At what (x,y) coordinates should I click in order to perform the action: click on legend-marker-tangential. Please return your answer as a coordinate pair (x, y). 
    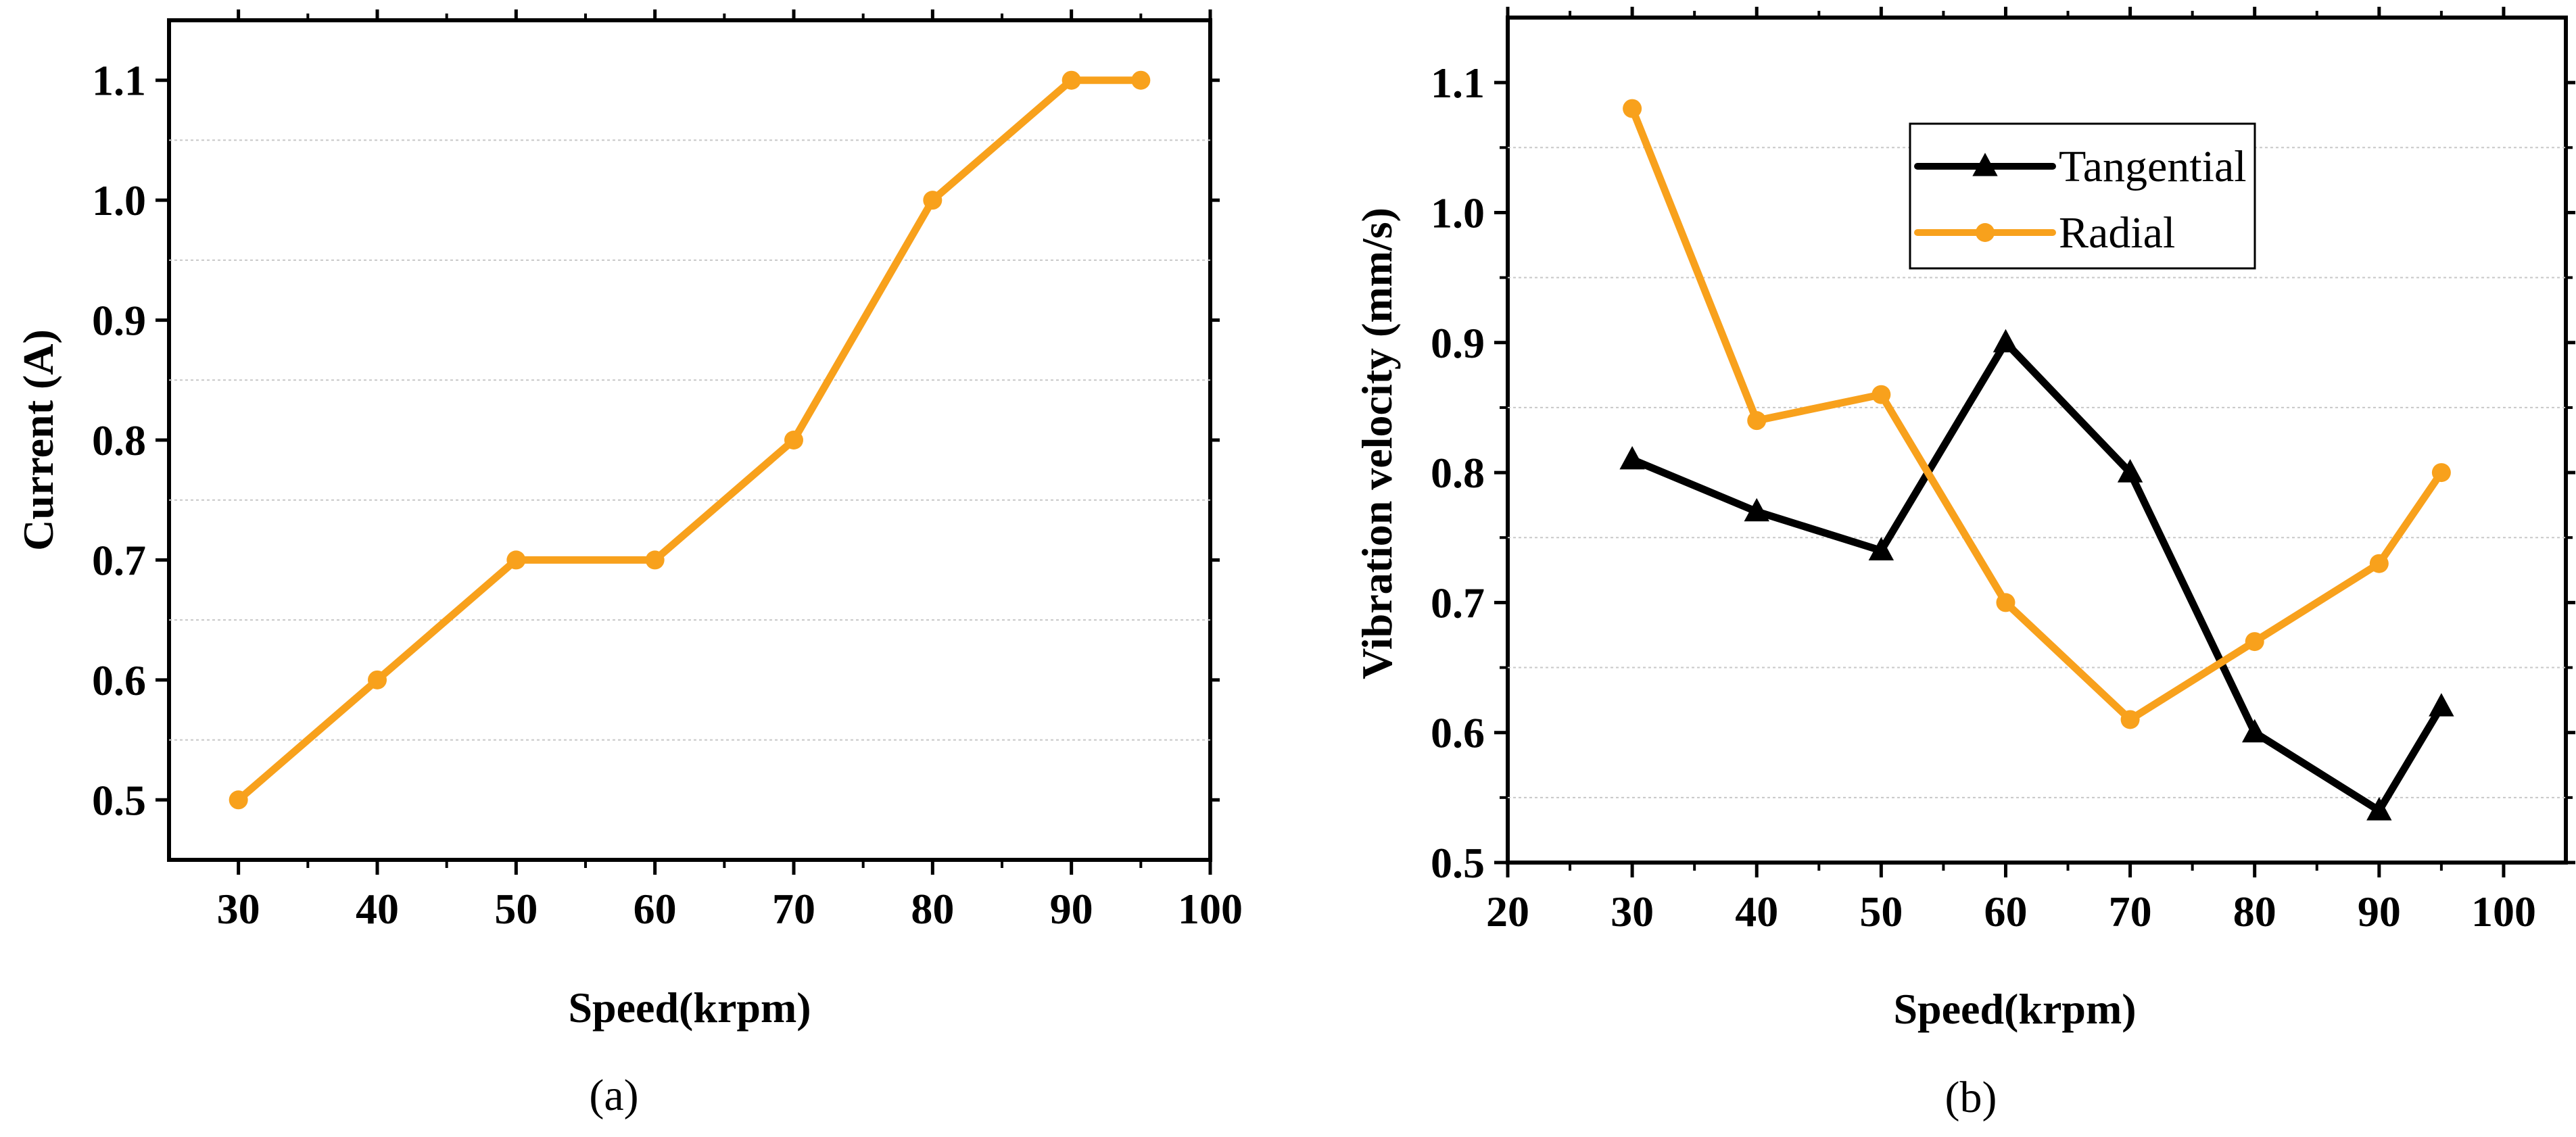
    Looking at the image, I should click on (1985, 164).